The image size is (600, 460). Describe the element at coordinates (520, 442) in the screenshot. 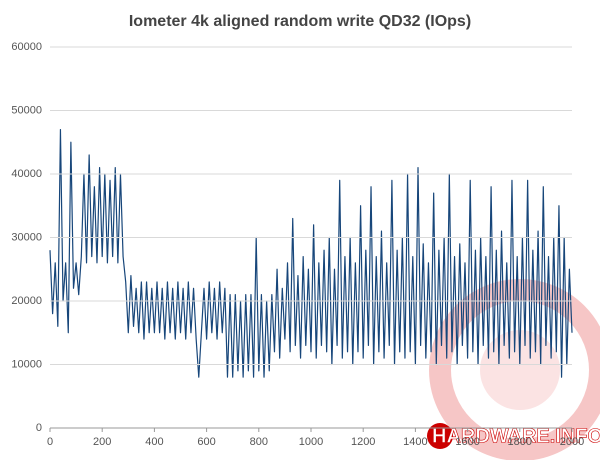

I see `x-tick-label: 1800` at that location.